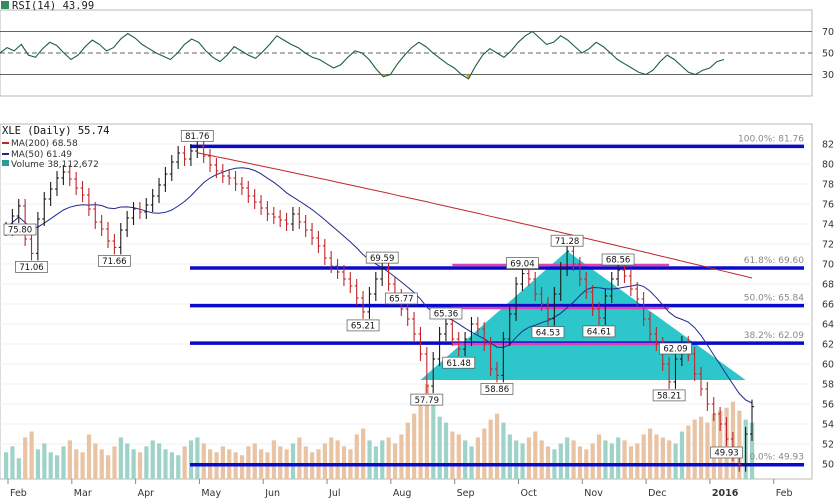 Image resolution: width=837 pixels, height=500 pixels. Describe the element at coordinates (828, 32) in the screenshot. I see `rsi-tick-label: 70` at that location.